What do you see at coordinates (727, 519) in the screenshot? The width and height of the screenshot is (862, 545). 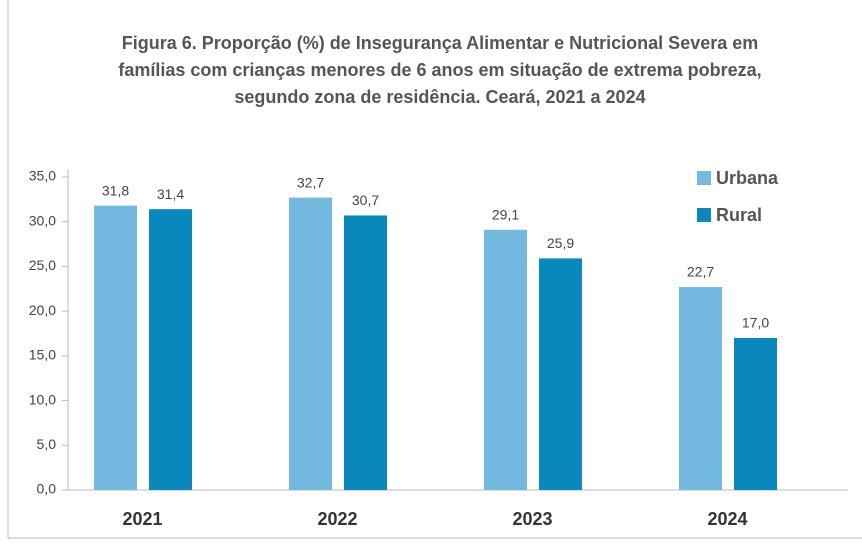 I see `x-tick-label: 2024` at bounding box center [727, 519].